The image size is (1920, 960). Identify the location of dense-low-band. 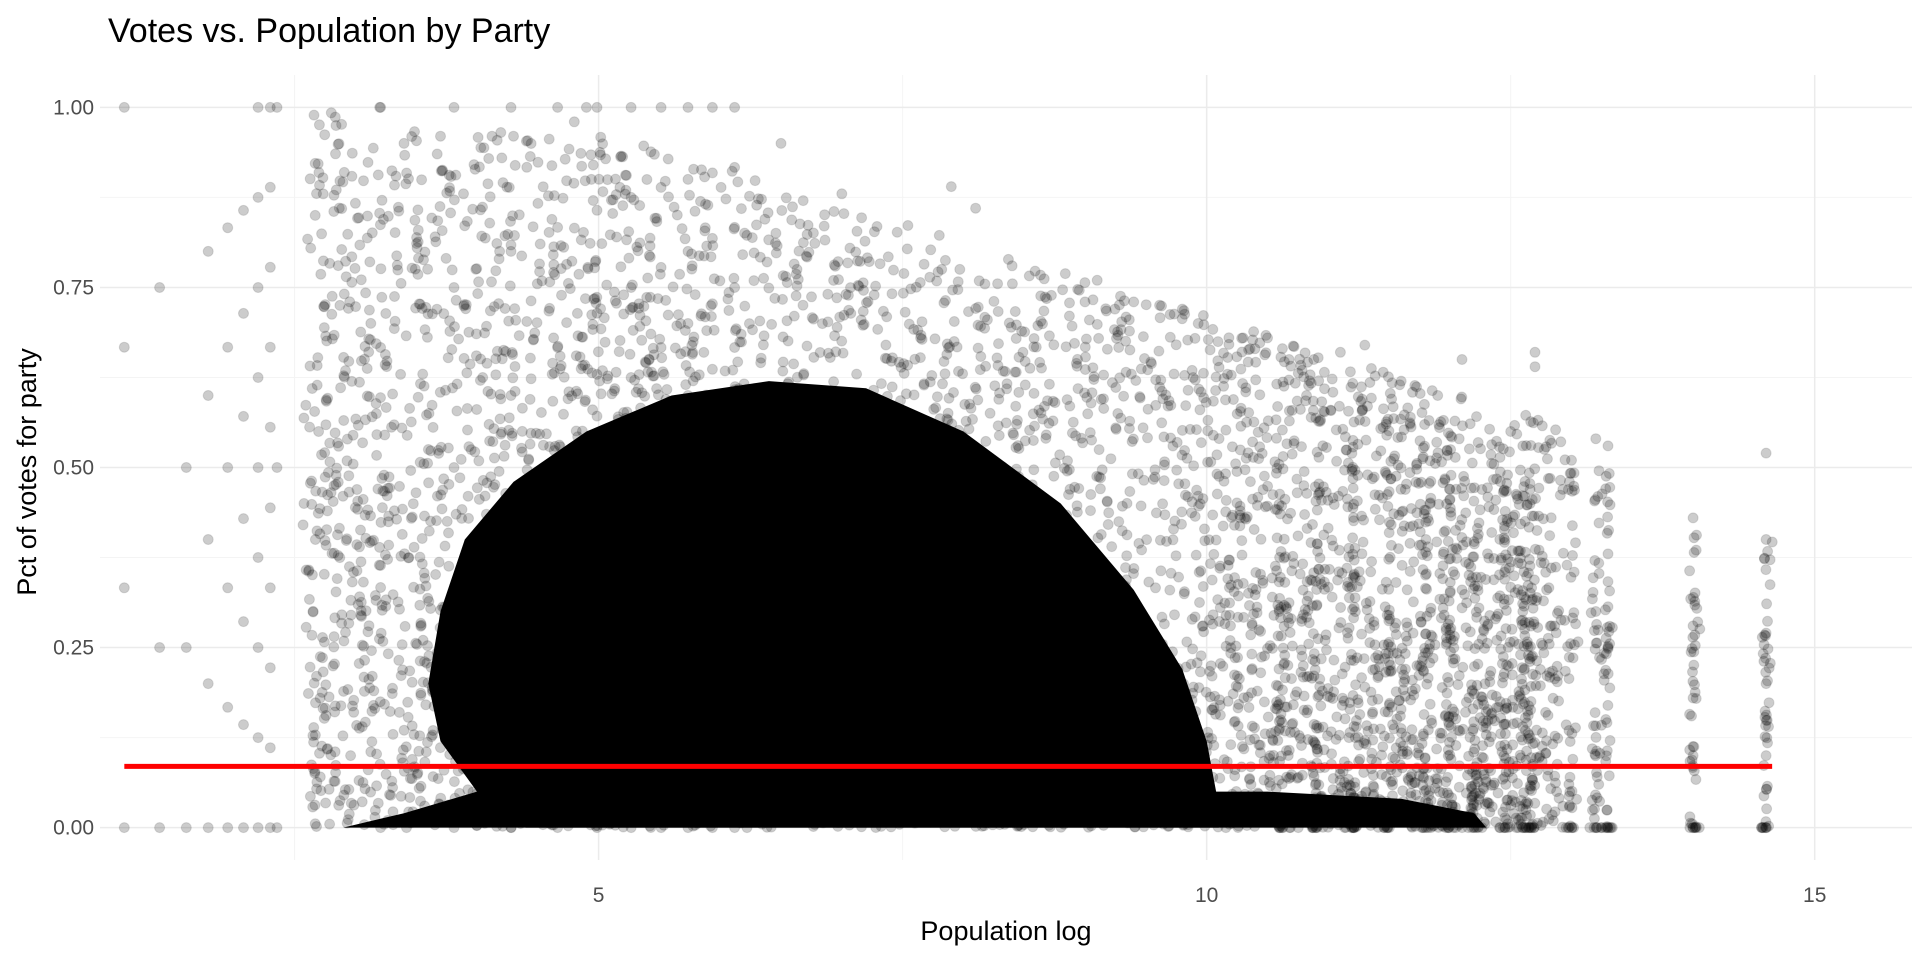
(915, 809).